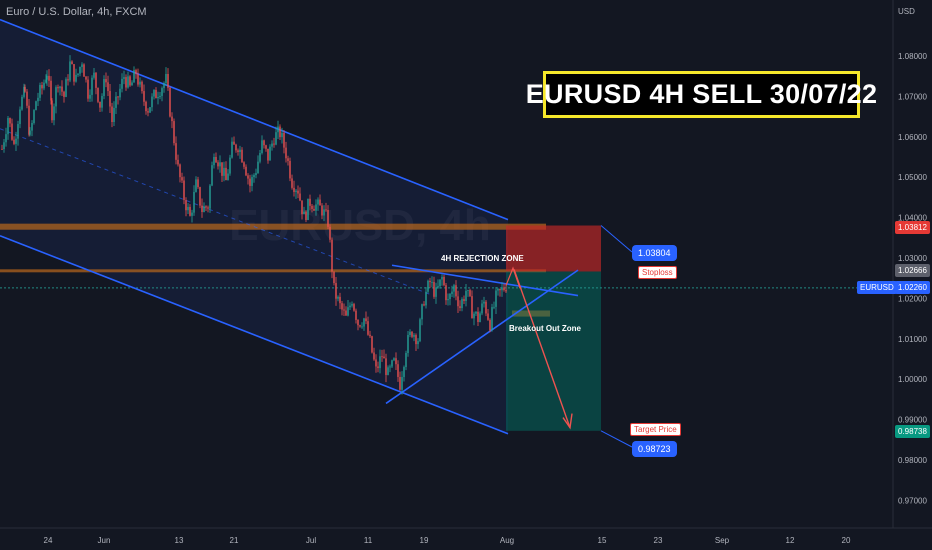 This screenshot has height=550, width=932. What do you see at coordinates (275, 270) in the screenshot?
I see `support-resistance-zones` at bounding box center [275, 270].